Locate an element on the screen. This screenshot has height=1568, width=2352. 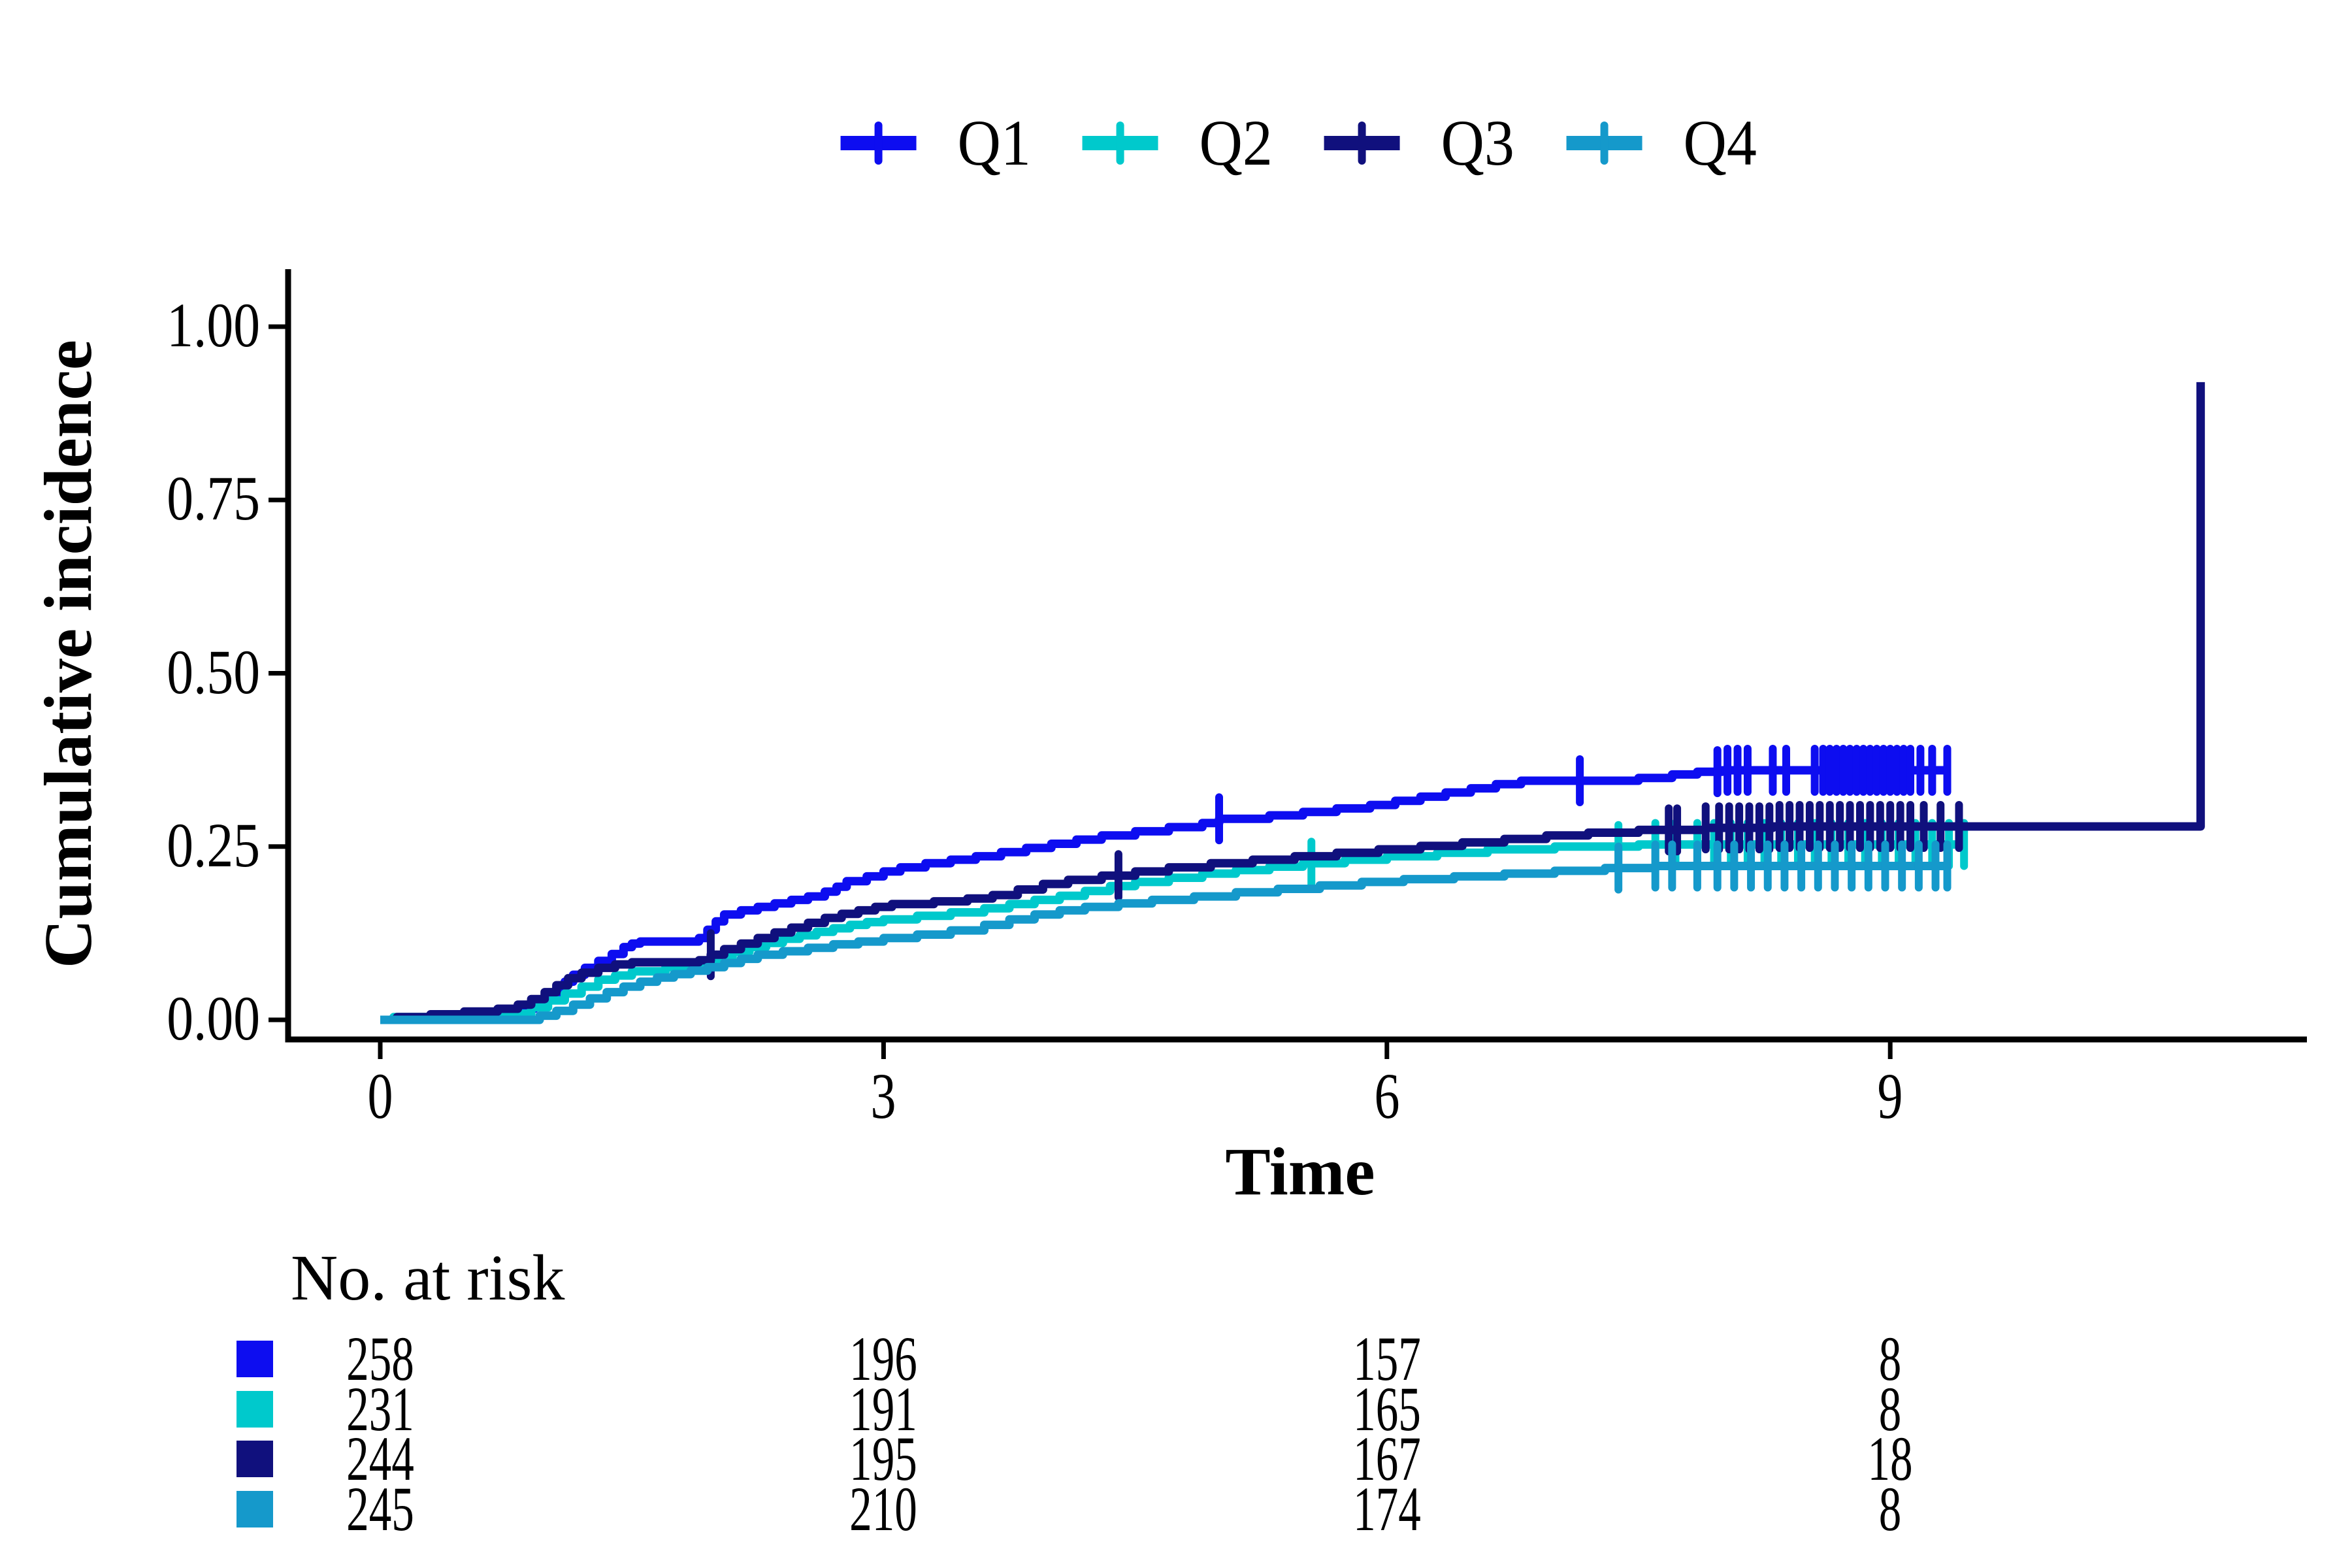
legend-label: Q3 is located at coordinates (1478, 142).